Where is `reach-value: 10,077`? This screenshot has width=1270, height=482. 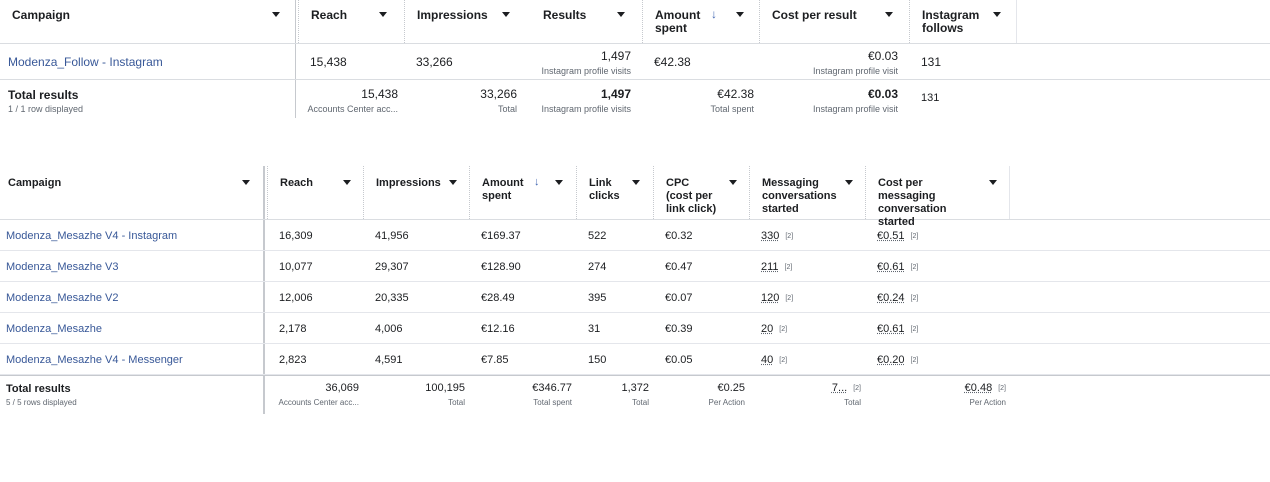
reach-value: 10,077 is located at coordinates (296, 267).